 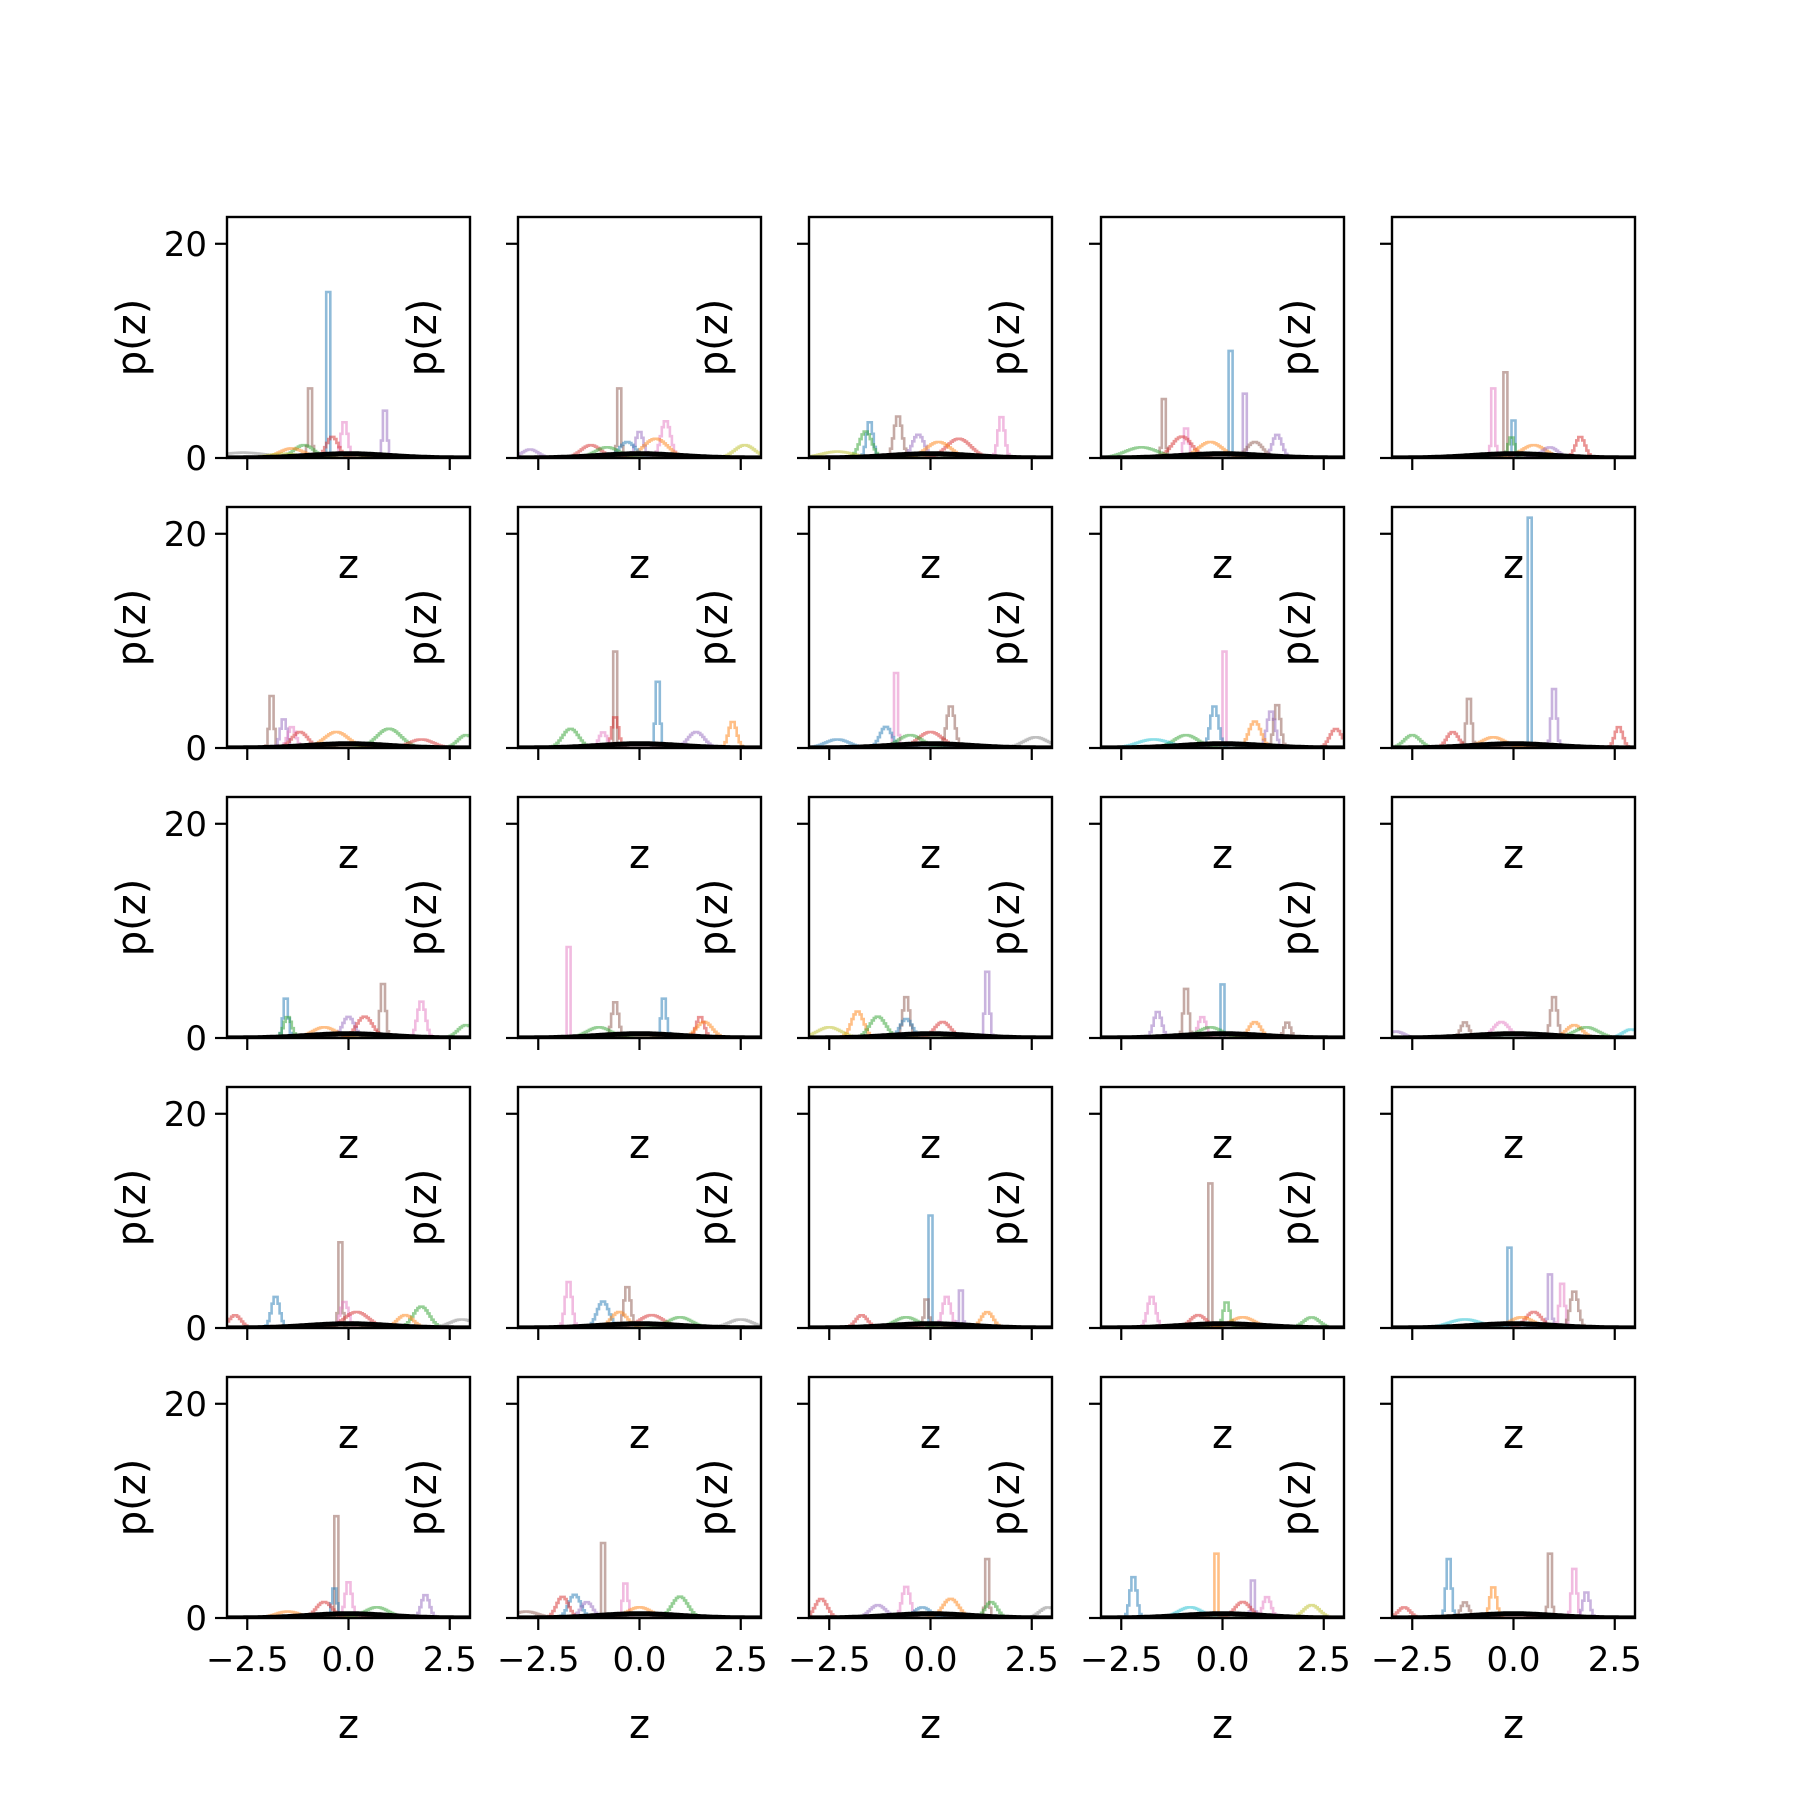 What do you see at coordinates (290, 401) in the screenshot?
I see `subplot-r1-c1: 0 20 z p(z)` at bounding box center [290, 401].